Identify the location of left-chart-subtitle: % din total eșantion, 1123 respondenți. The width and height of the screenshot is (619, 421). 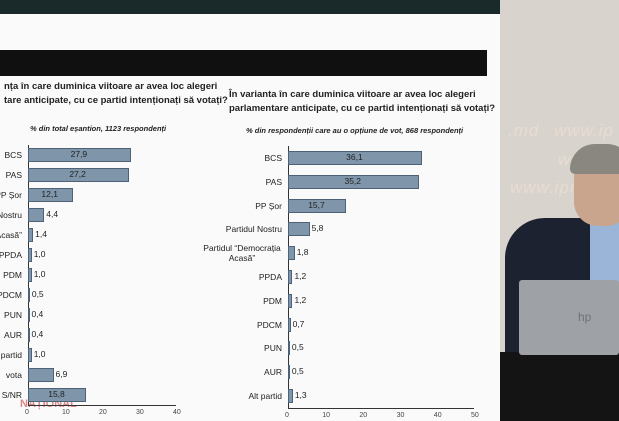
(98, 128).